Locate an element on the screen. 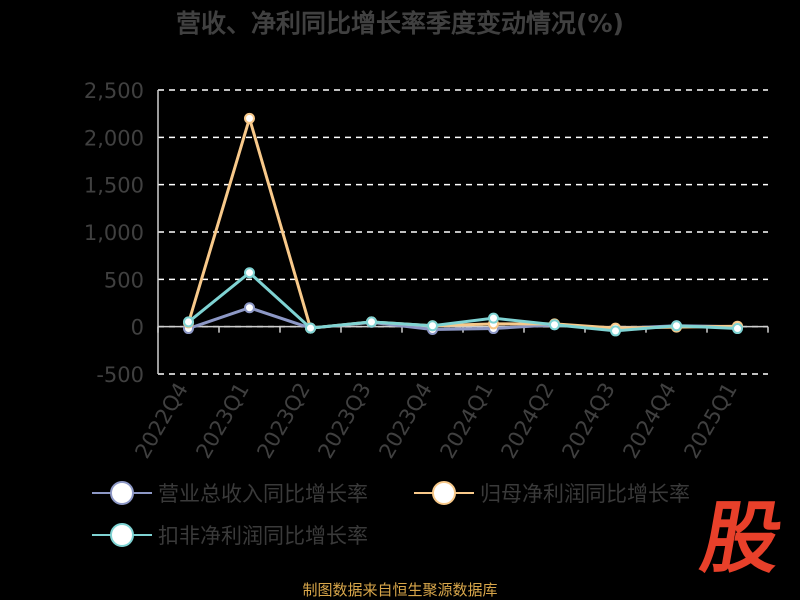 The width and height of the screenshot is (800, 600). x-tick-label: 2025Q1 is located at coordinates (710, 421).